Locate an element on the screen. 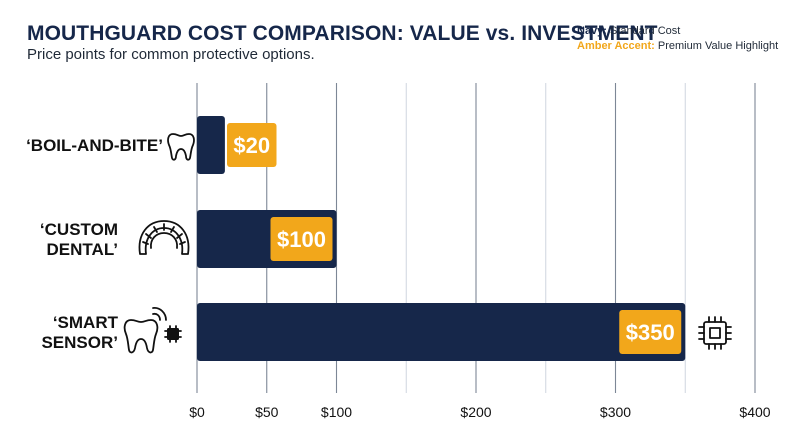 The width and height of the screenshot is (800, 447). x-tick-label: $200 is located at coordinates (475, 412).